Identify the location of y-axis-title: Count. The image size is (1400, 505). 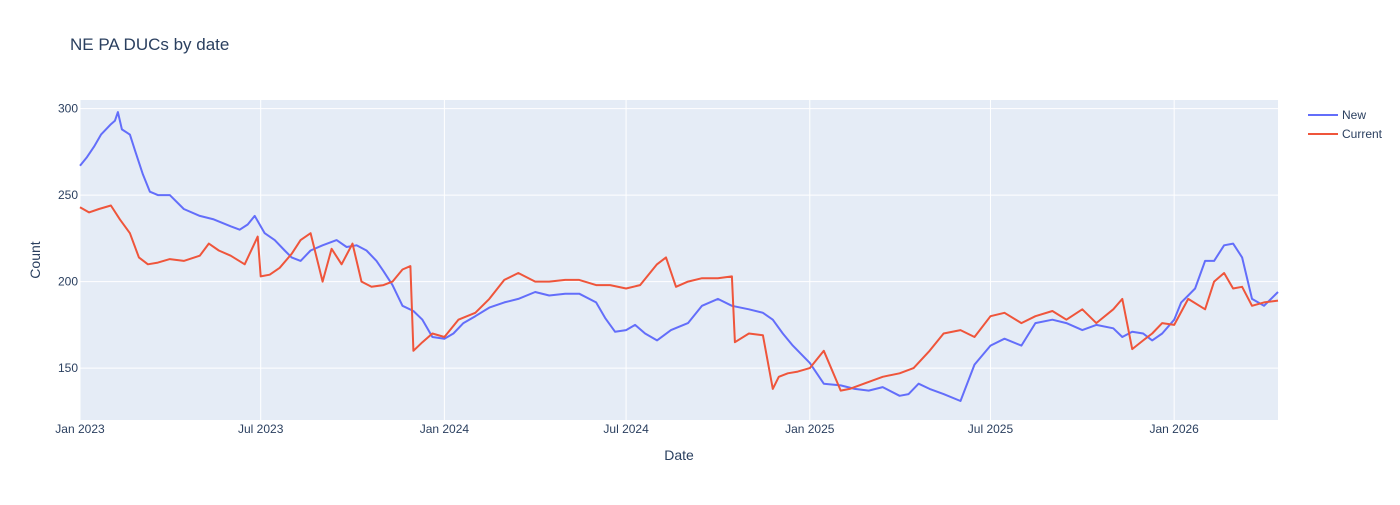
(35, 259).